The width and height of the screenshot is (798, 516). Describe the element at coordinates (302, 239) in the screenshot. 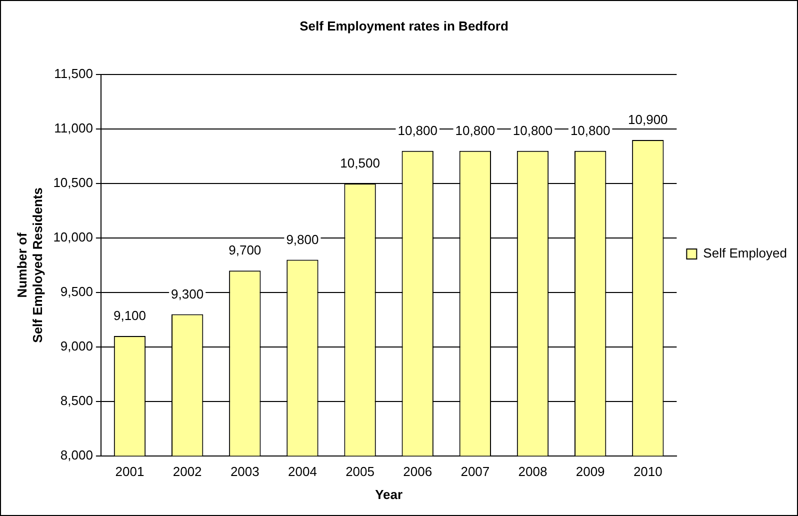

I see `data-label: 9,800` at that location.